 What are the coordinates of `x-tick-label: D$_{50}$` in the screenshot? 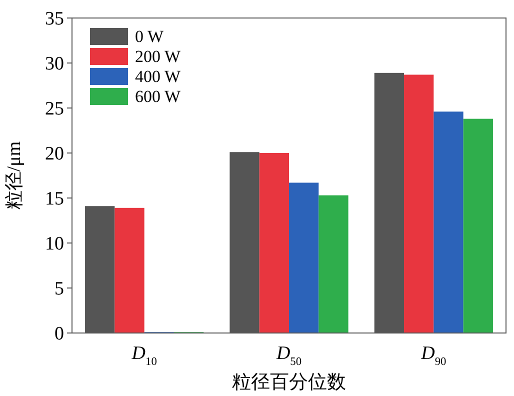 It's located at (288, 355).